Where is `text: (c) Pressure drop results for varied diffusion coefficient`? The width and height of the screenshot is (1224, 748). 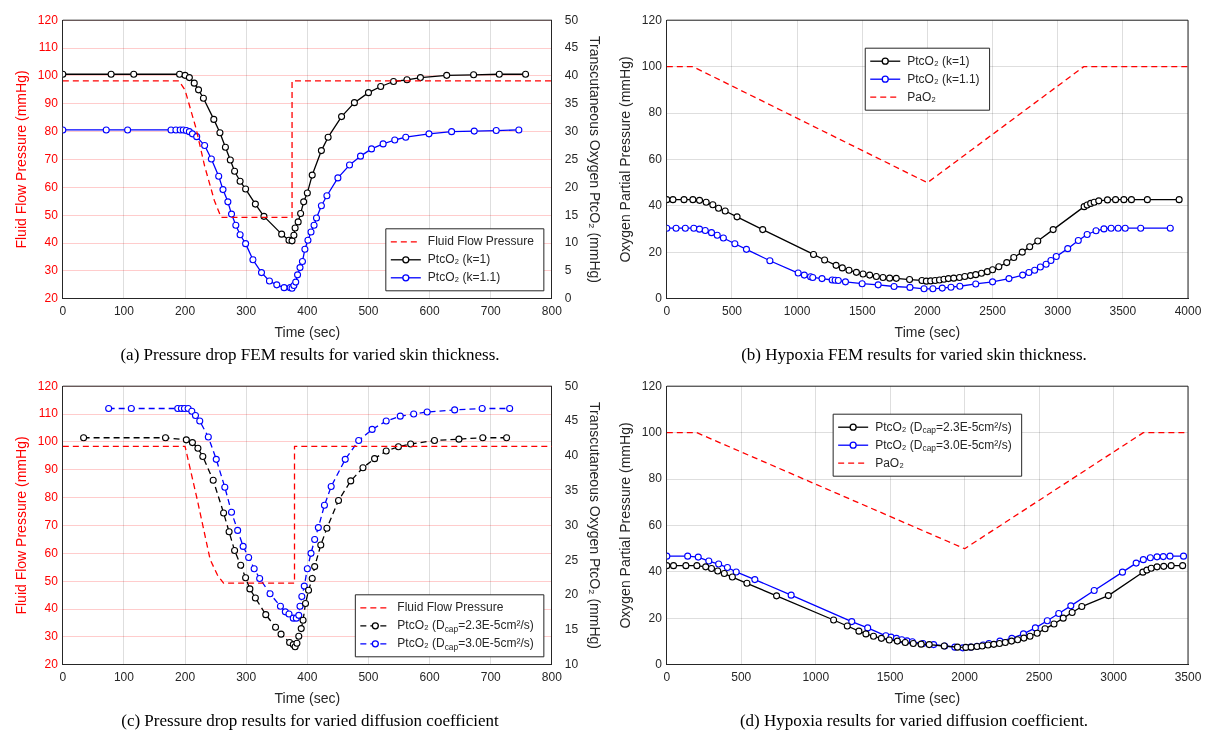
text: (c) Pressure drop results for varied diffusion coefficient is located at coordinates (310, 721).